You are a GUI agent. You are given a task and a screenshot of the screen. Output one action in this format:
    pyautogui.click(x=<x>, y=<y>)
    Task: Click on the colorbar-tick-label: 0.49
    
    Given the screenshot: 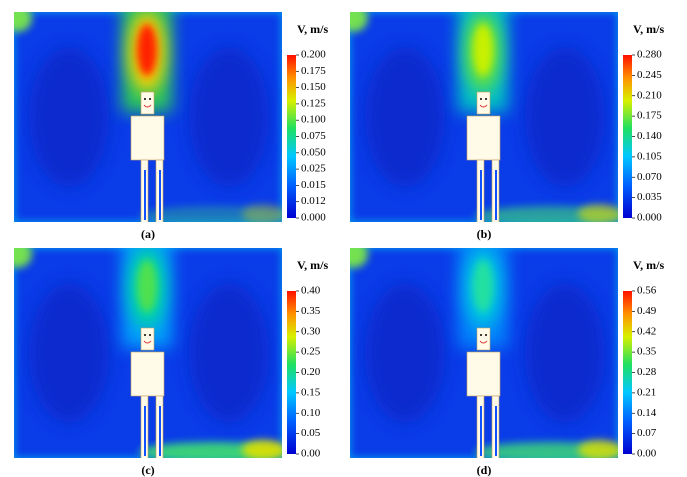 What is the action you would take?
    pyautogui.click(x=647, y=311)
    